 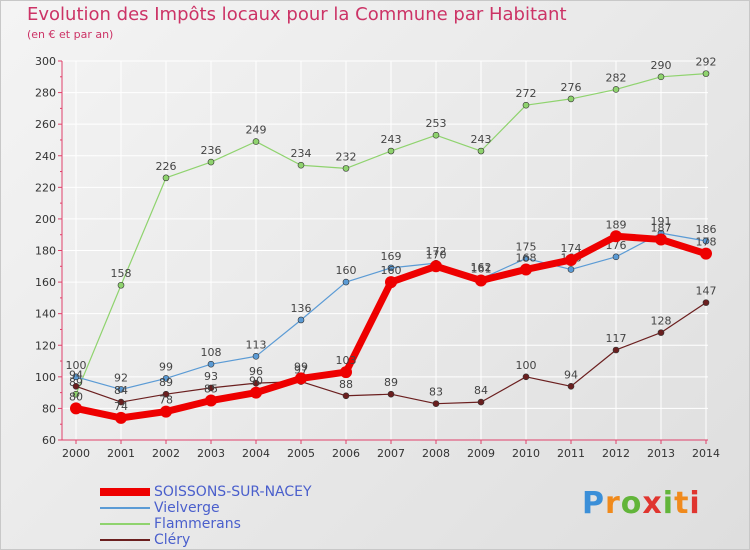 I want to click on data-label-soissons-sur-nacey: 90, so click(x=256, y=381).